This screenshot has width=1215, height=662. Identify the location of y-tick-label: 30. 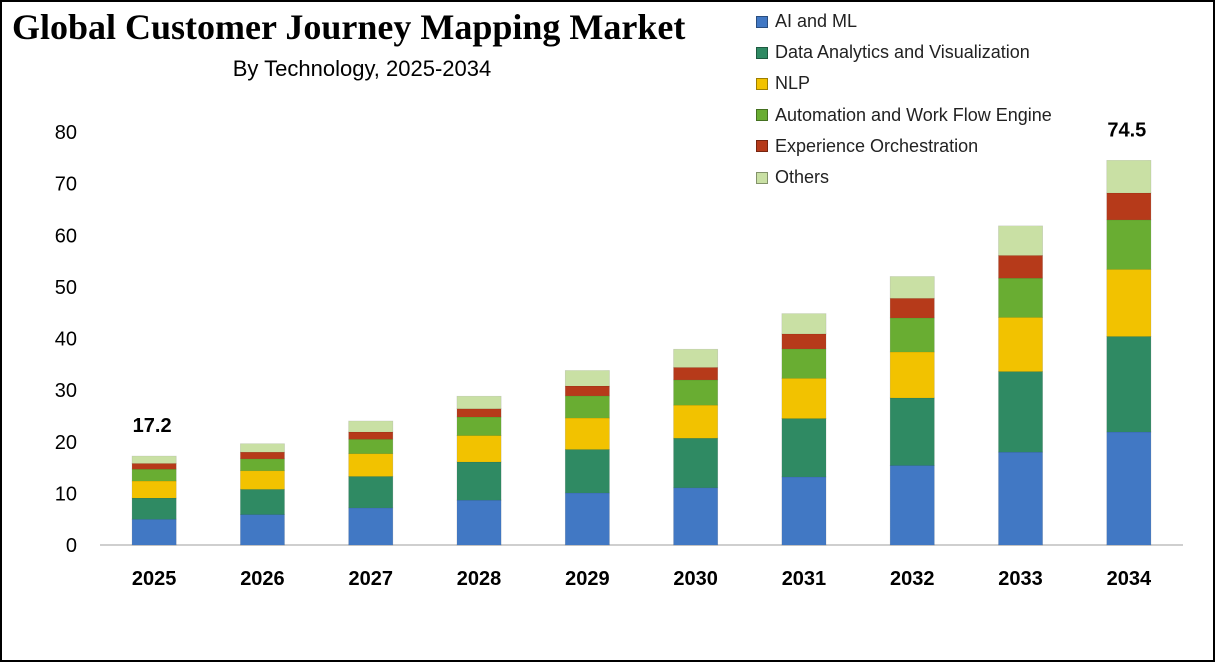
(66, 391).